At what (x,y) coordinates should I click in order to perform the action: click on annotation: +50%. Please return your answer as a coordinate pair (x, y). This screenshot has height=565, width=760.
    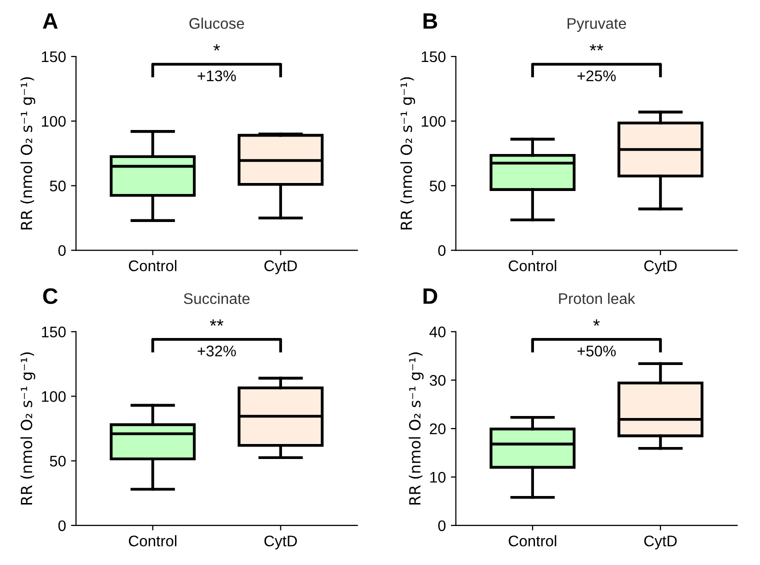
    Looking at the image, I should click on (597, 351).